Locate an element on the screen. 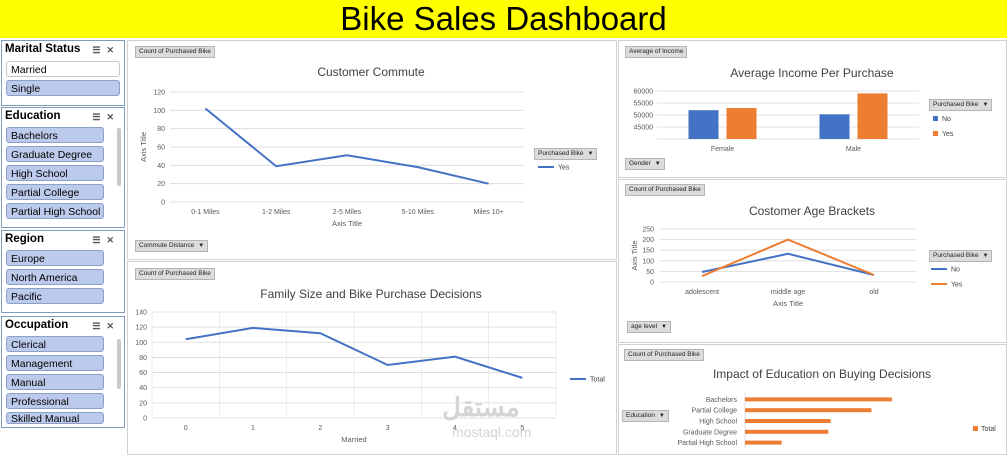 The width and height of the screenshot is (1007, 455). x-tick-label: Male is located at coordinates (853, 149).